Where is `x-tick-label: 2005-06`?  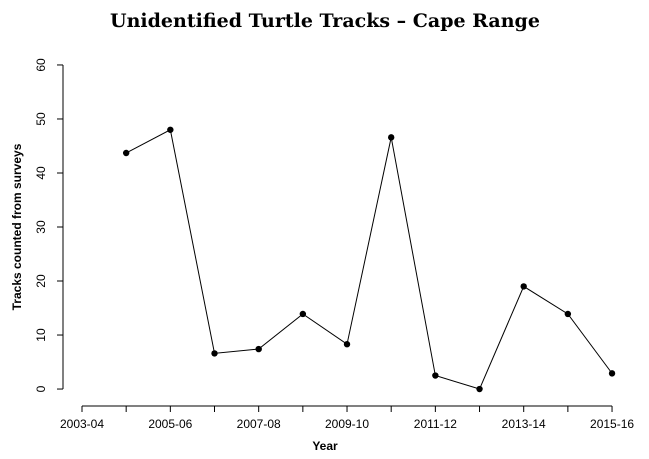 x-tick-label: 2005-06 is located at coordinates (170, 424).